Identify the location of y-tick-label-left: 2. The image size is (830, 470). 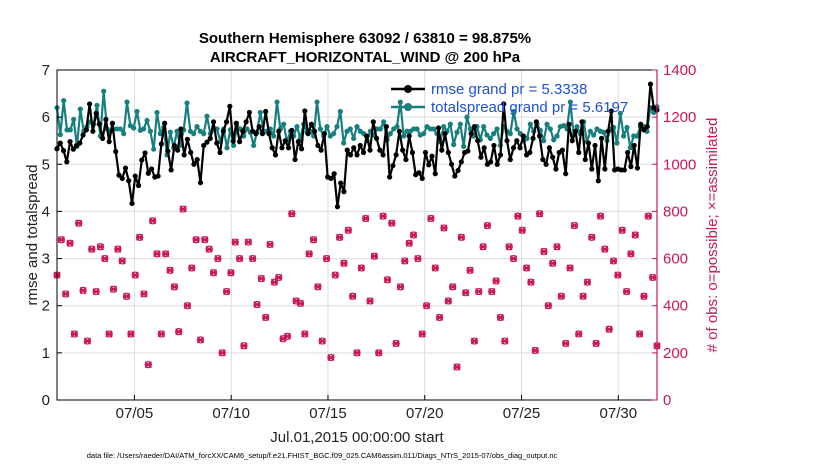
(46, 306).